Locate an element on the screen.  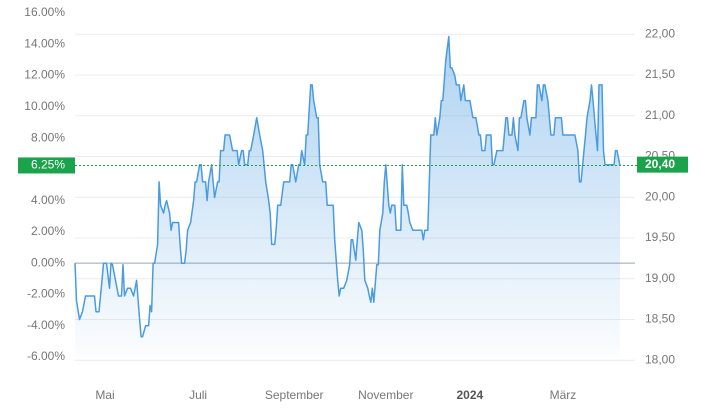
y-tick-label: 8.00% is located at coordinates (48, 137).